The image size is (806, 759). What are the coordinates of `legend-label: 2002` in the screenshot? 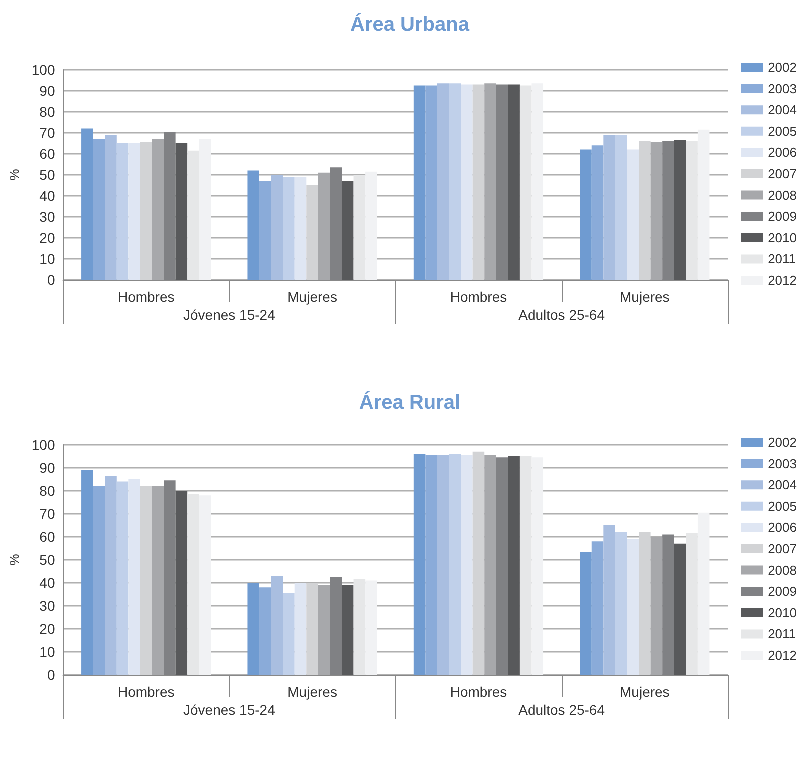 It's located at (782, 67).